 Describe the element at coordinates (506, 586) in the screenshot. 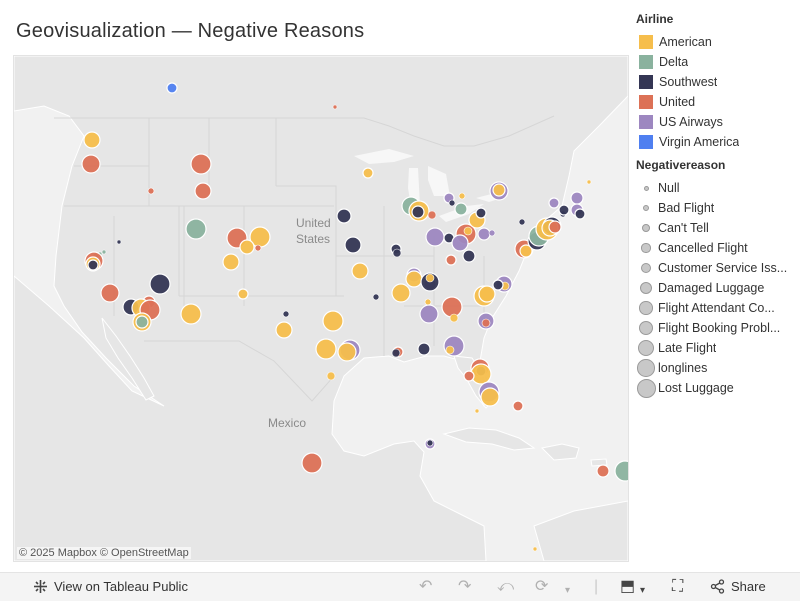

I see `revert-icon: ⤺` at that location.